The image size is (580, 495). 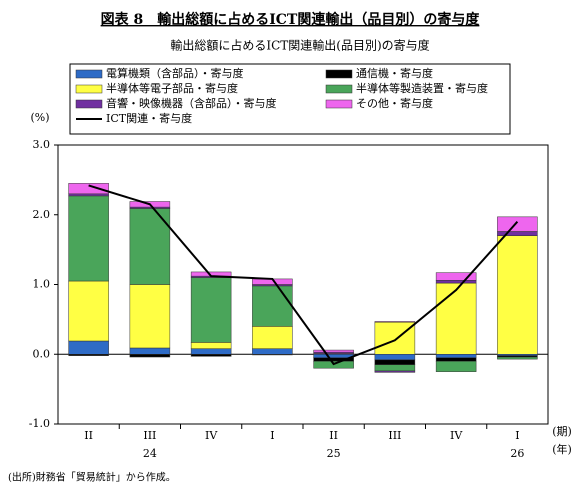 What do you see at coordinates (42, 214) in the screenshot?
I see `y-tick-label: 2.0` at bounding box center [42, 214].